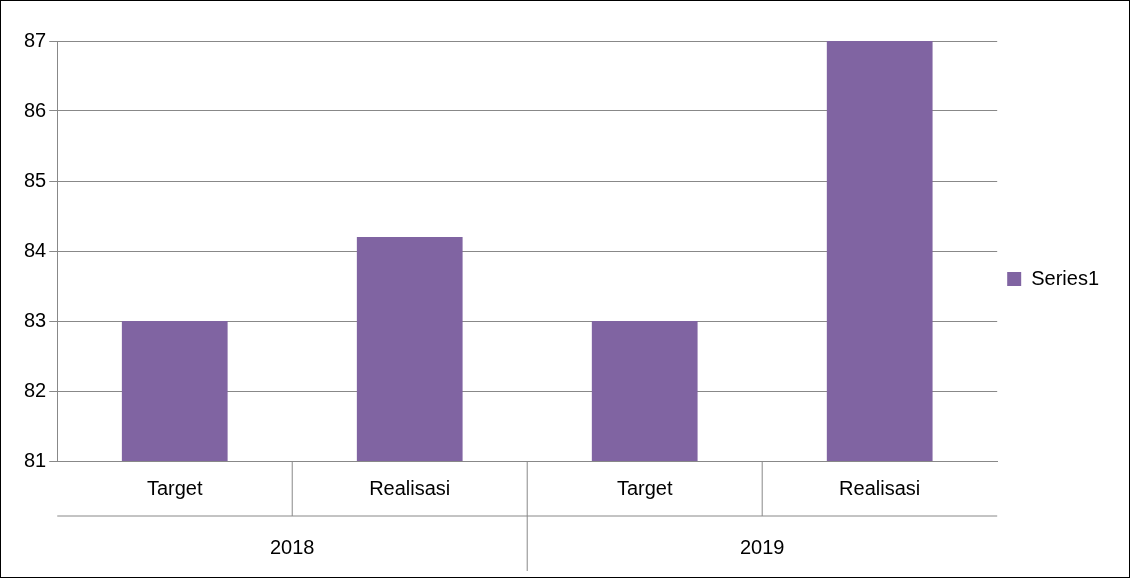  What do you see at coordinates (35, 179) in the screenshot?
I see `y-tick-label: 85` at bounding box center [35, 179].